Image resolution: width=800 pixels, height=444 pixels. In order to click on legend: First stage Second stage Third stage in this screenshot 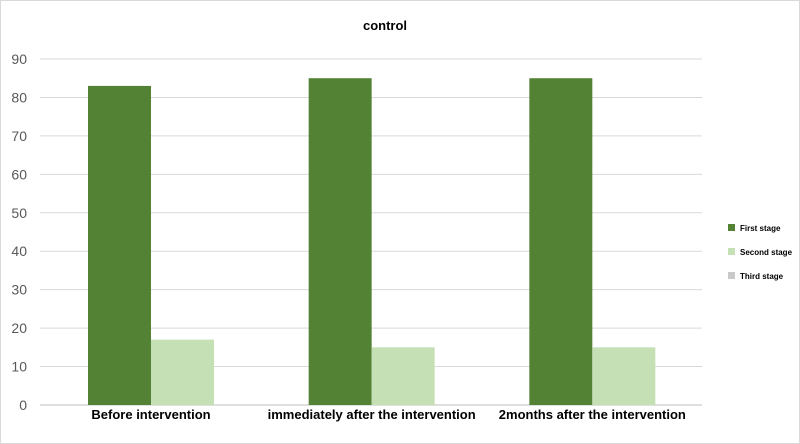, I will do `click(760, 252)`.